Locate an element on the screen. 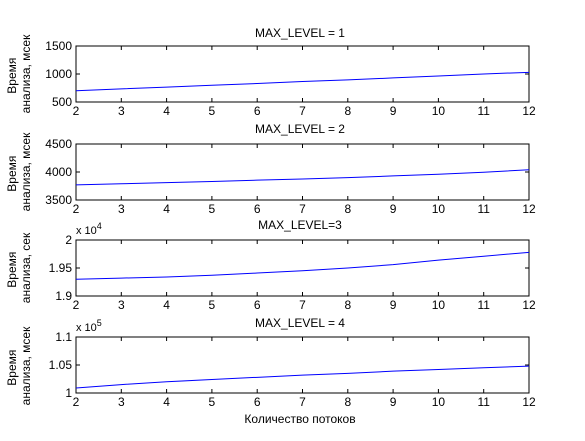  subplot-4-xtick-label: 9 is located at coordinates (393, 402).